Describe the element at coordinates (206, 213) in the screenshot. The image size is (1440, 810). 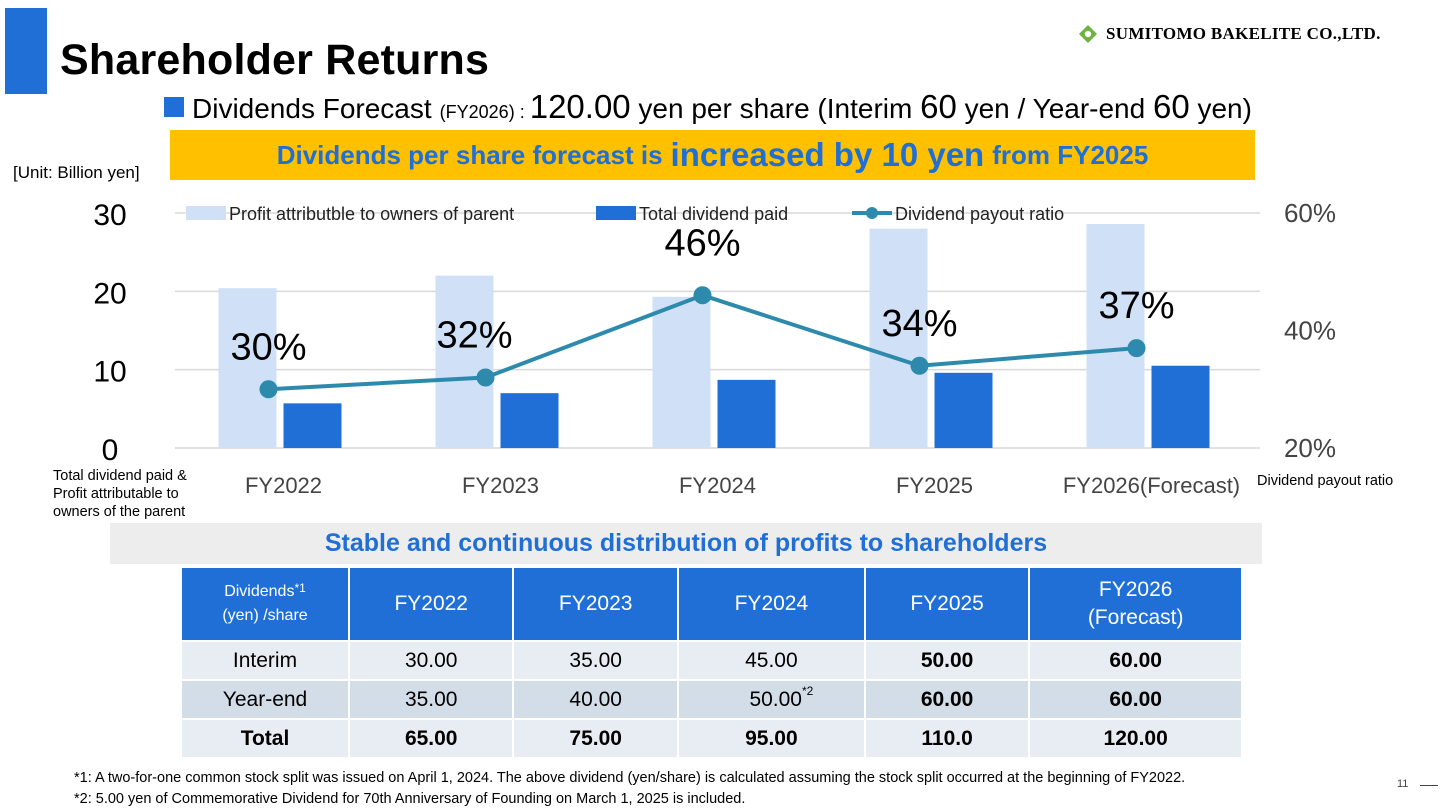
I see `legend-swatch-profit` at that location.